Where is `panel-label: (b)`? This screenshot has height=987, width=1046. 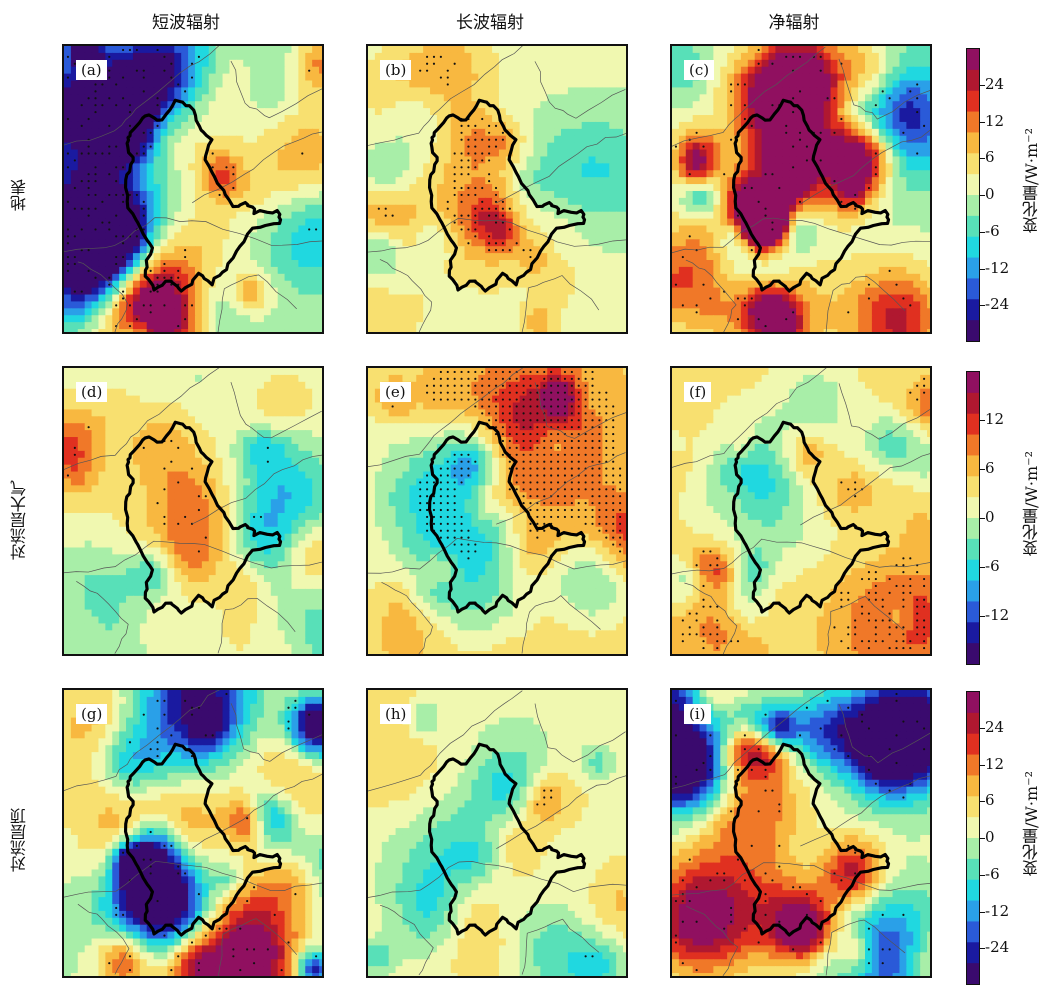
panel-label: (b) is located at coordinates (396, 70).